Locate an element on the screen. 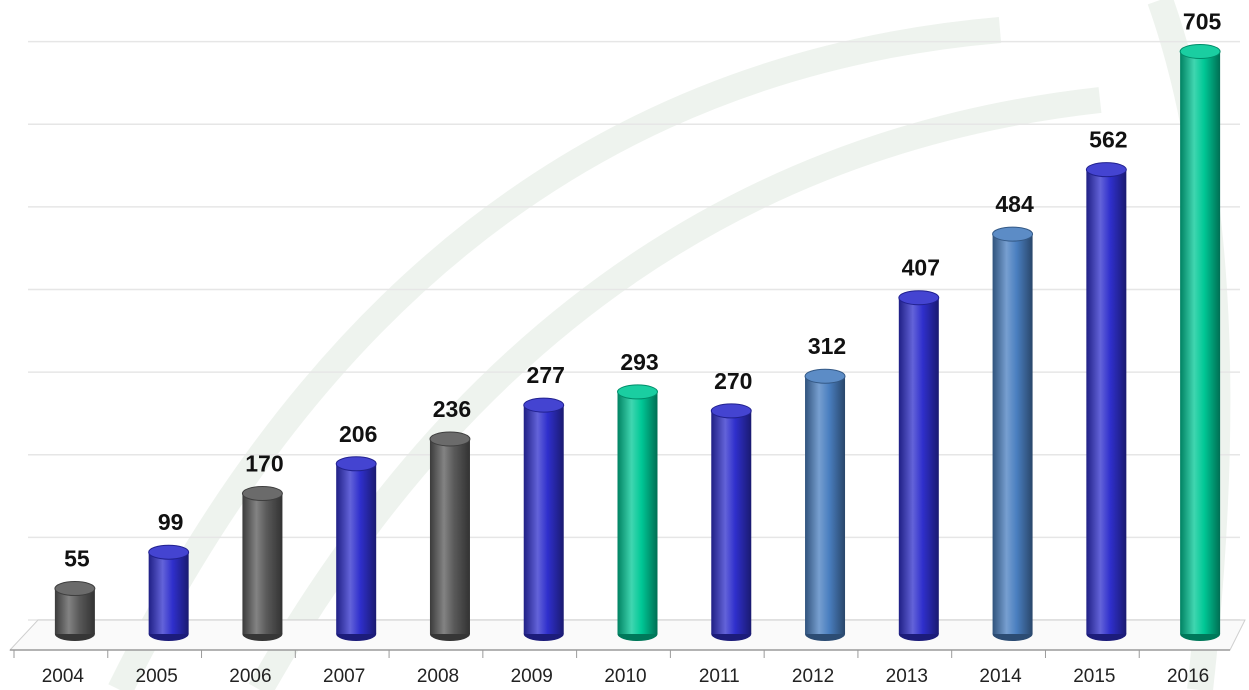  x-tick-label: 2012 is located at coordinates (813, 676).